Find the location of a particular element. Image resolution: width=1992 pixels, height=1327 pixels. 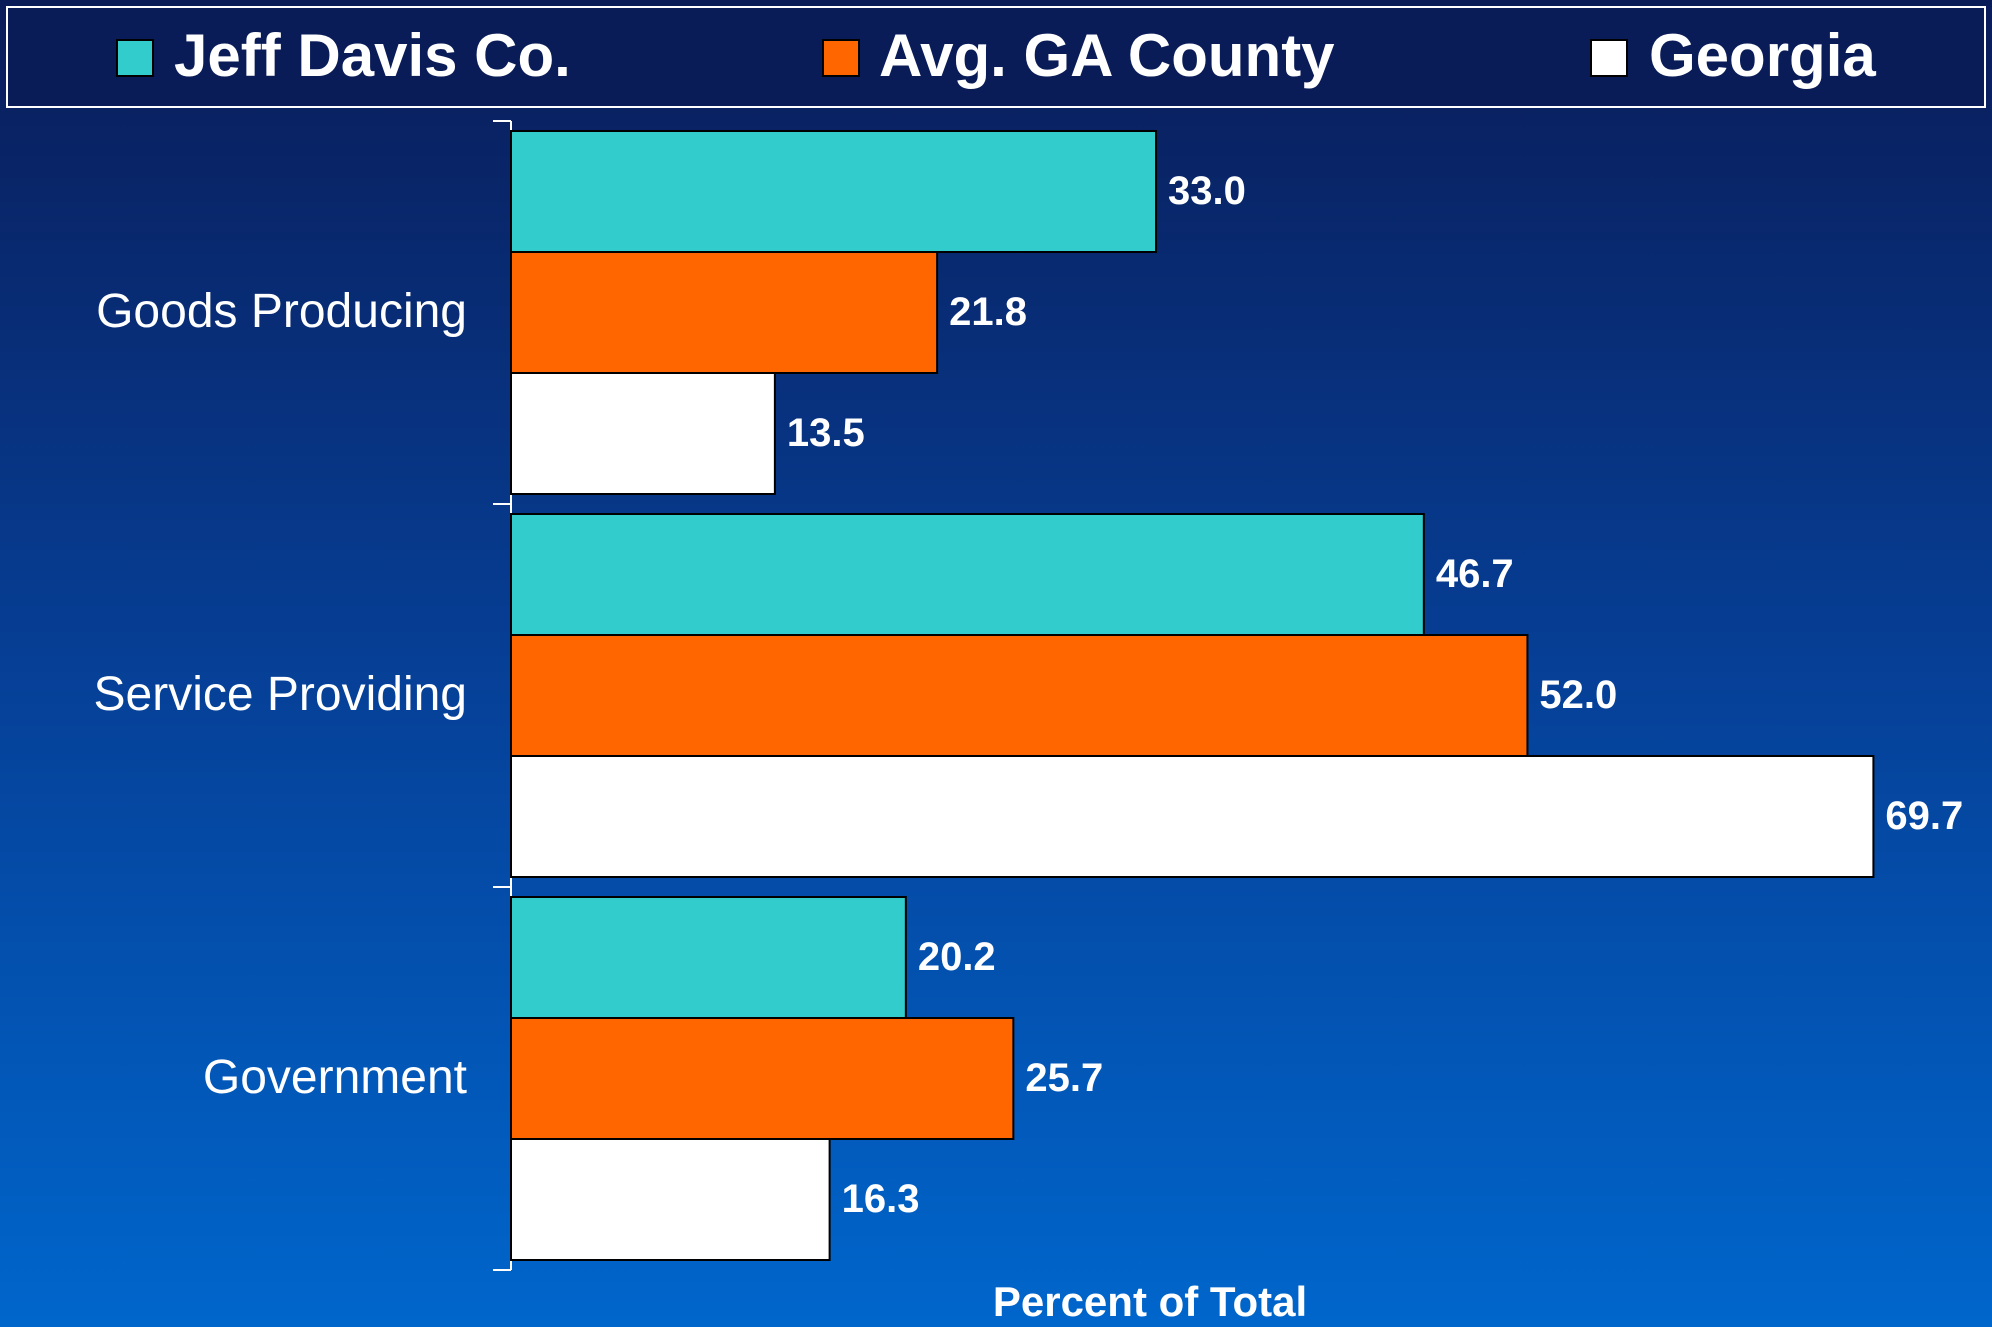

value-label: 21.8 is located at coordinates (988, 312).